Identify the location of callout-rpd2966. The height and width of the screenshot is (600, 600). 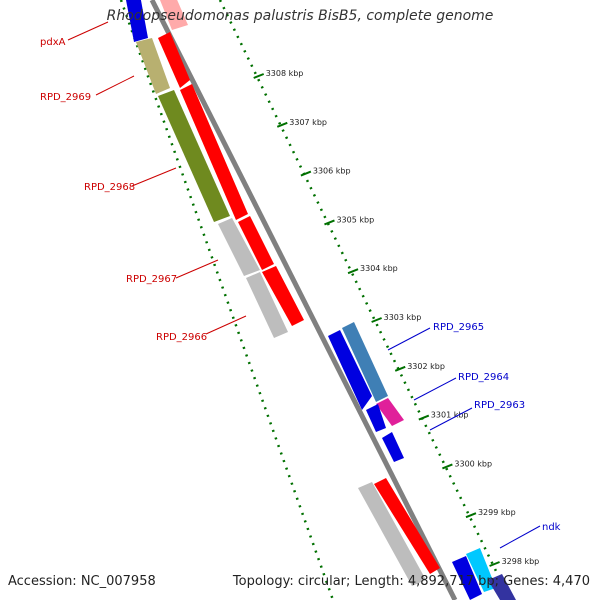
(226, 325).